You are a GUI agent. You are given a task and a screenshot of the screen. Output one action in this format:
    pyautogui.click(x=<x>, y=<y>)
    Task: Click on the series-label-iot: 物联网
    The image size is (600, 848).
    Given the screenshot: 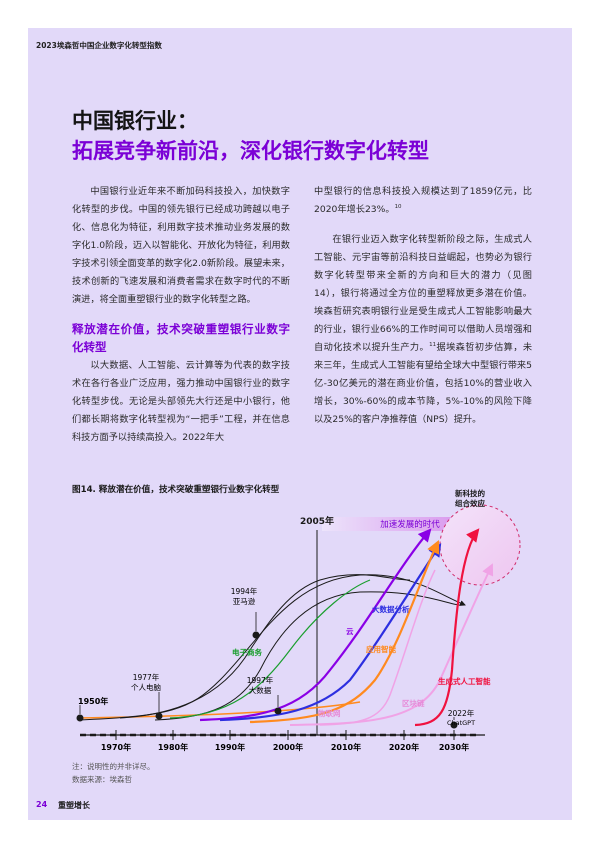 What is the action you would take?
    pyautogui.click(x=329, y=713)
    